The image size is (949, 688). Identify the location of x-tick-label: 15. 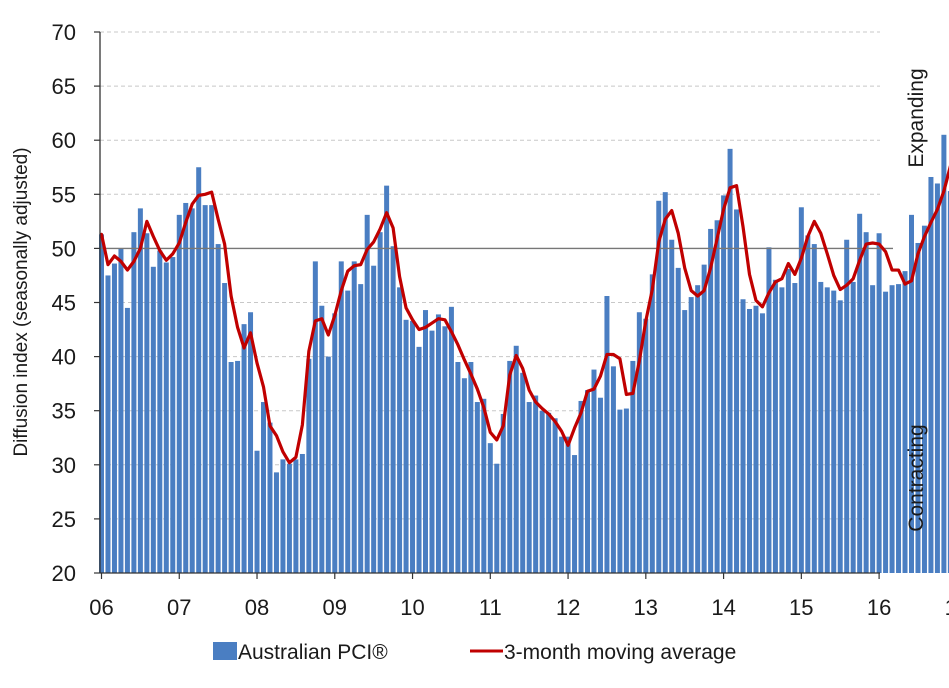
(801, 607).